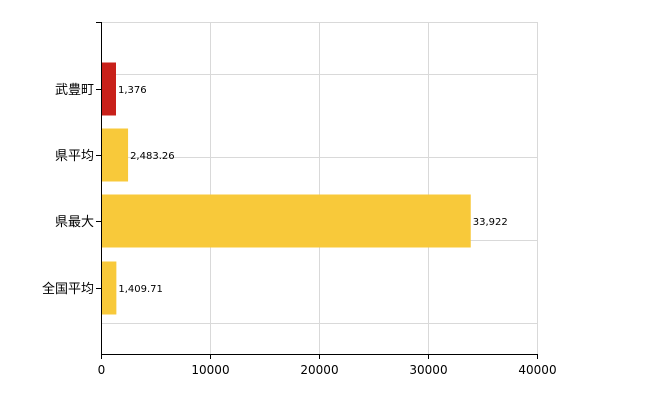 The height and width of the screenshot is (400, 650). Describe the element at coordinates (132, 90) in the screenshot. I see `data-label: 1,376` at that location.